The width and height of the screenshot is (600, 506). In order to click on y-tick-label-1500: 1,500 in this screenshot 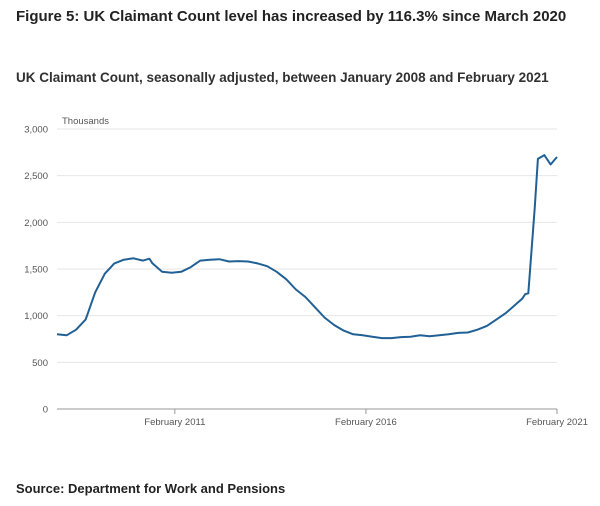, I will do `click(36, 270)`.